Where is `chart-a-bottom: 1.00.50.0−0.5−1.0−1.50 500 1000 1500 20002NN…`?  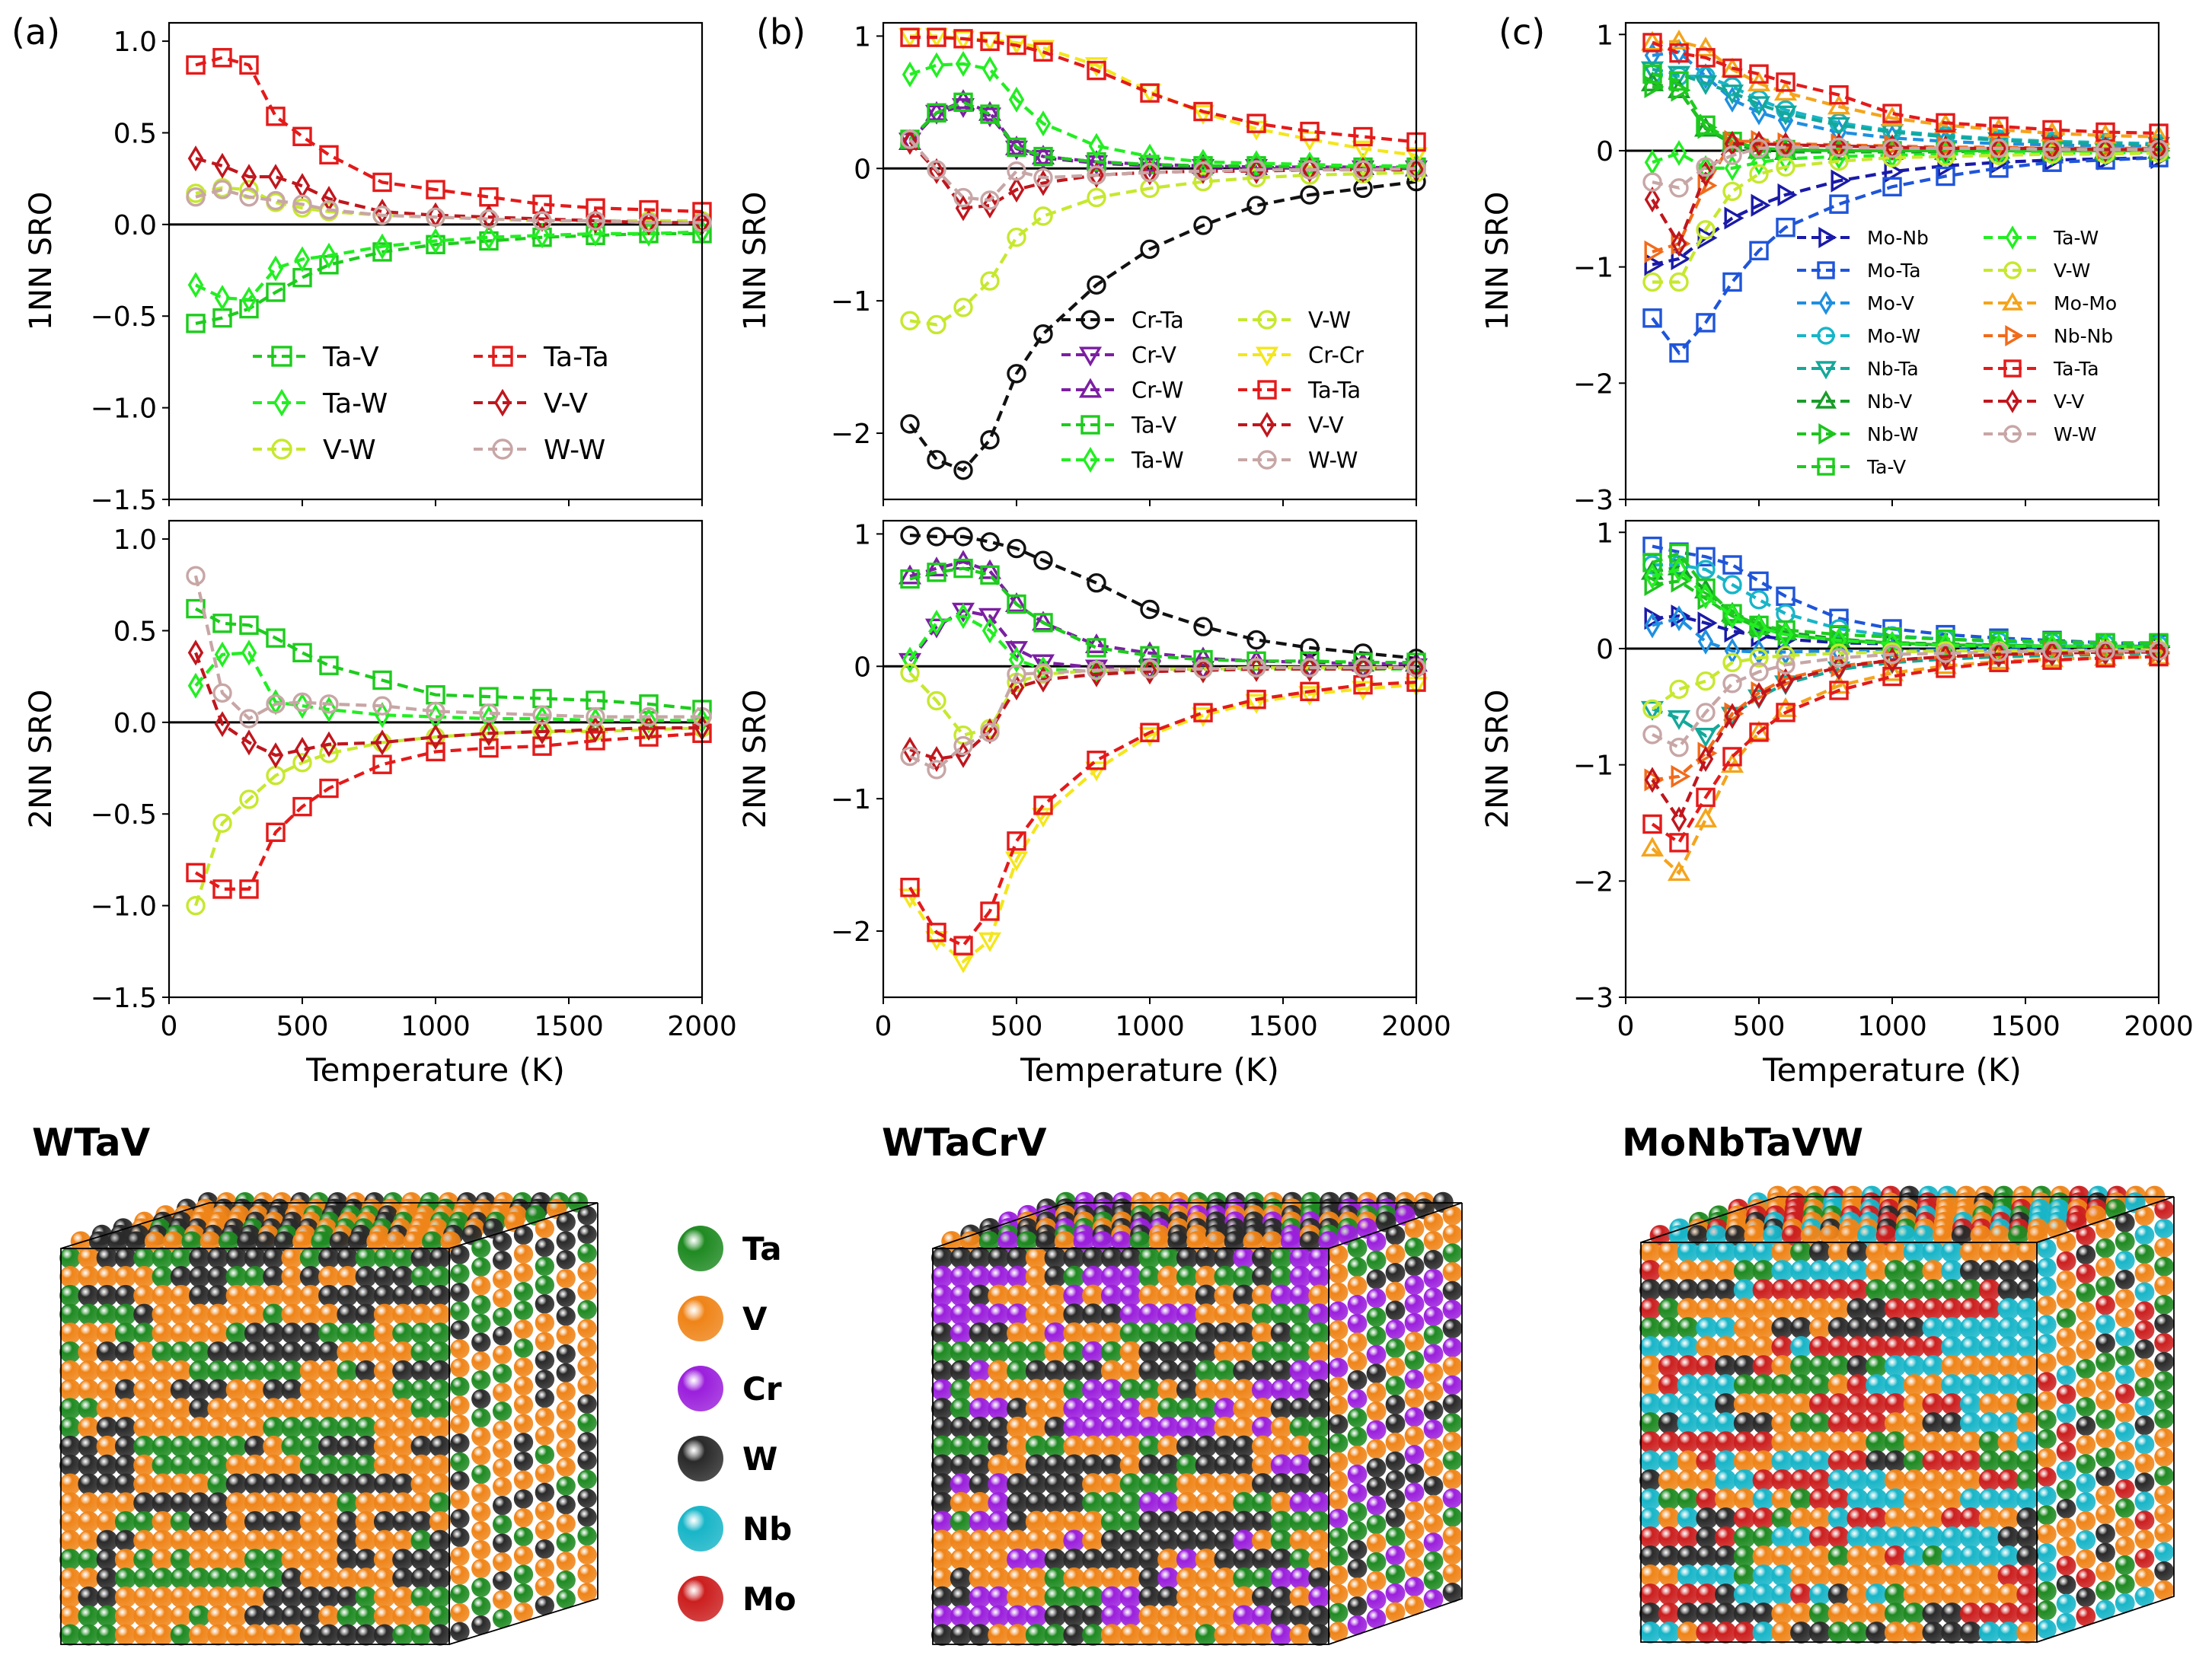 chart-a-bottom: 1.00.50.0−0.5−1.0−1.50 500 1000 1500 20002NN… is located at coordinates (380, 804).